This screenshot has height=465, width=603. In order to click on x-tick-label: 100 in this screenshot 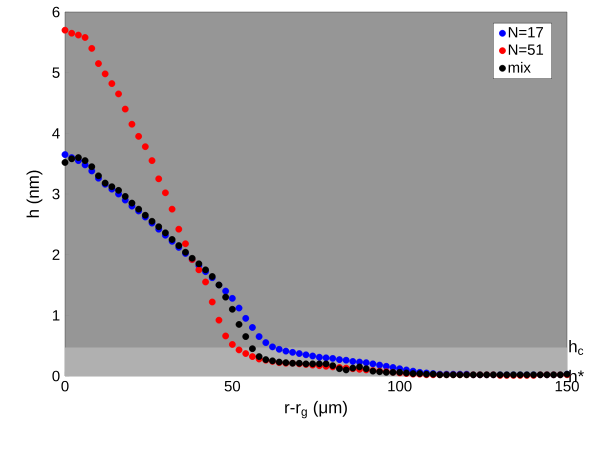, I will do `click(400, 386)`.